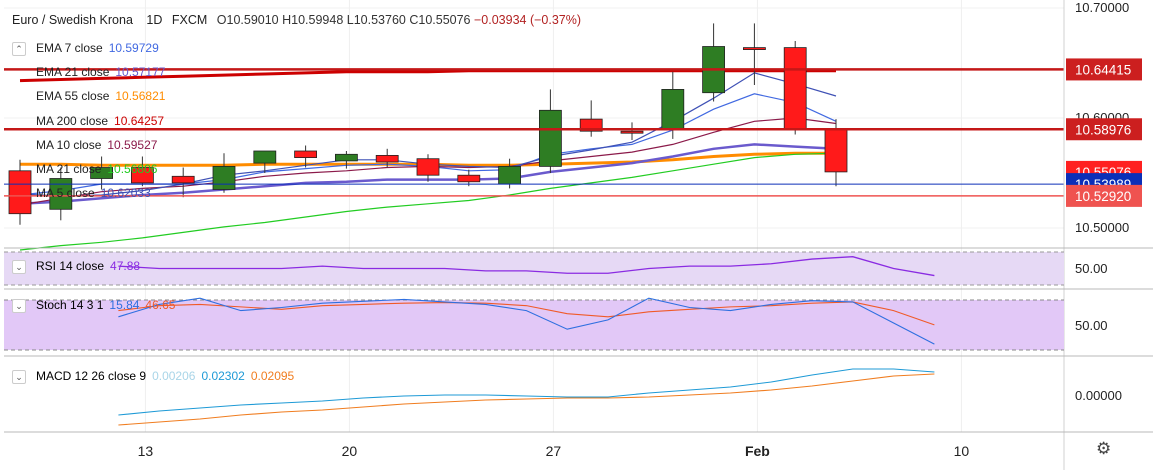 This screenshot has height=470, width=1153. Describe the element at coordinates (65, 193) in the screenshot. I see `legend-label: MA 5 close` at that location.